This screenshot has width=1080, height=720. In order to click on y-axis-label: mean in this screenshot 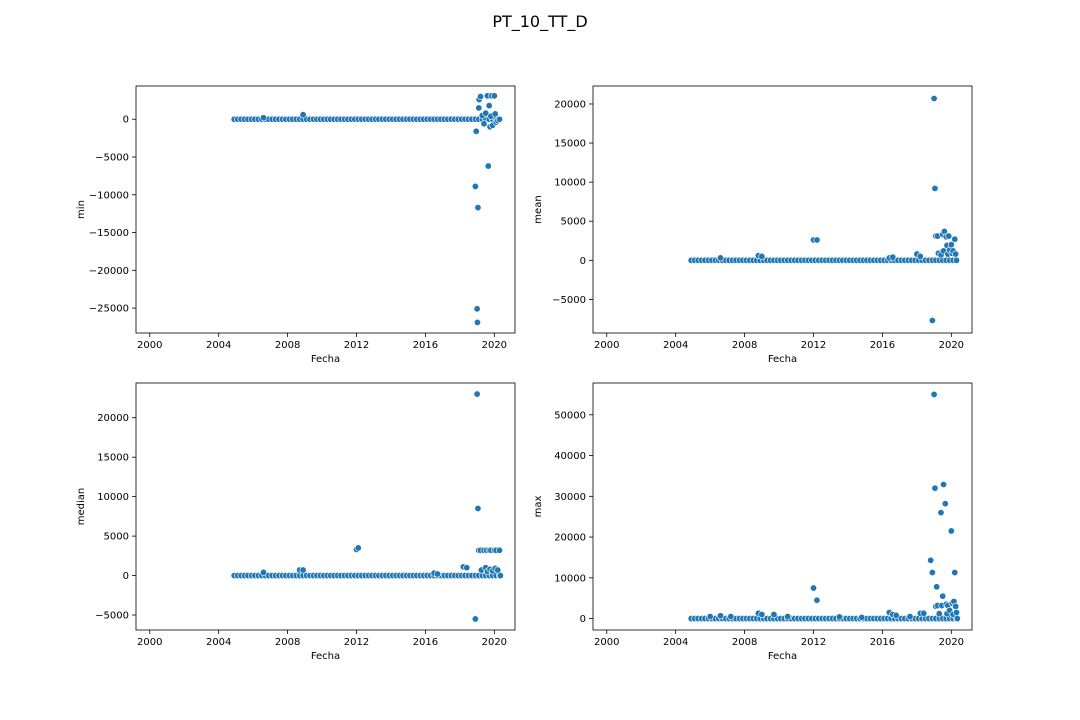, I will do `click(538, 209)`.